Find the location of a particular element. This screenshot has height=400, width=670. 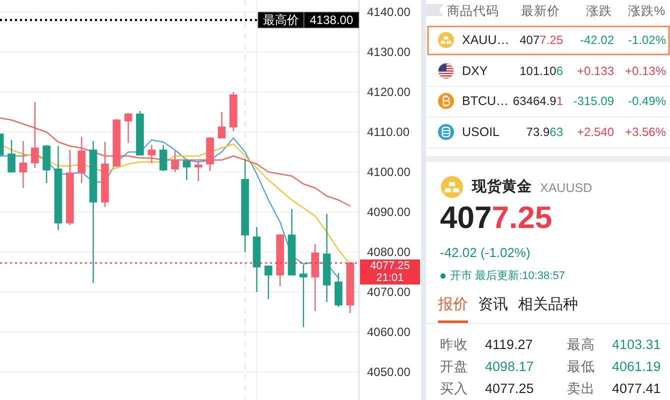

text: +0.133 is located at coordinates (595, 71).